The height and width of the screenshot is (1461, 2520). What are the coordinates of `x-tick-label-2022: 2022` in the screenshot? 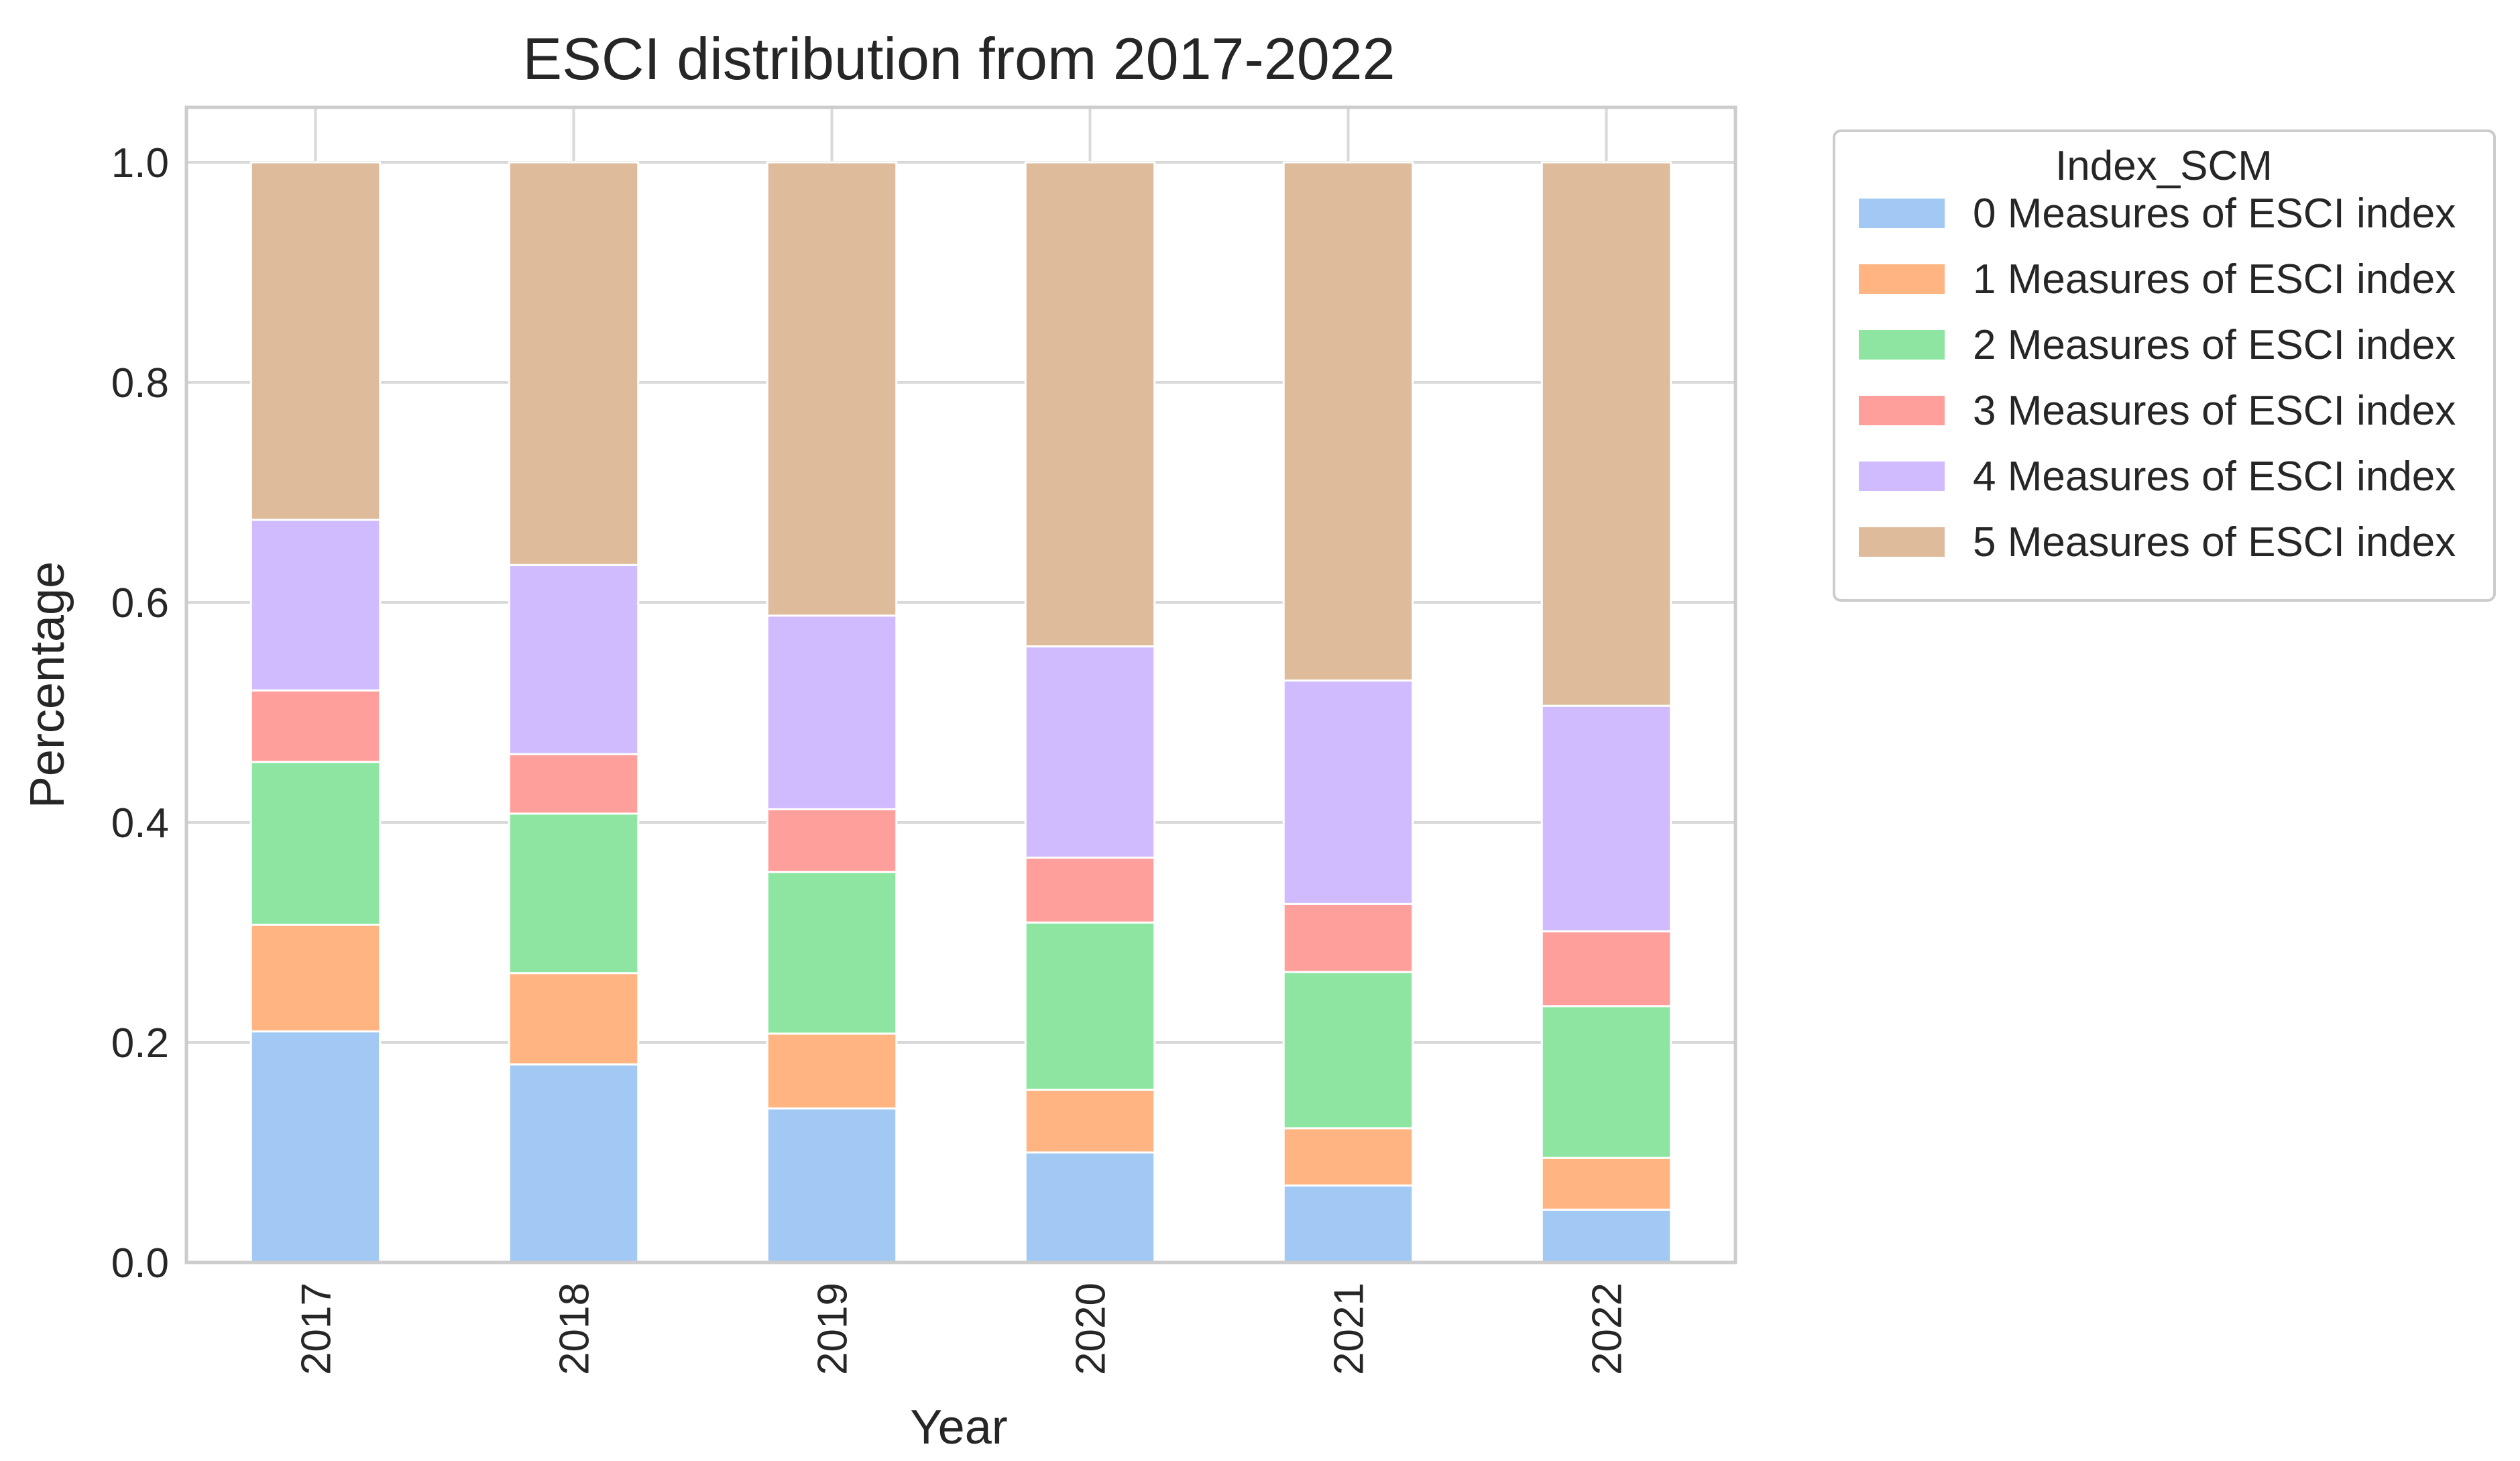 It's located at (1608, 1329).